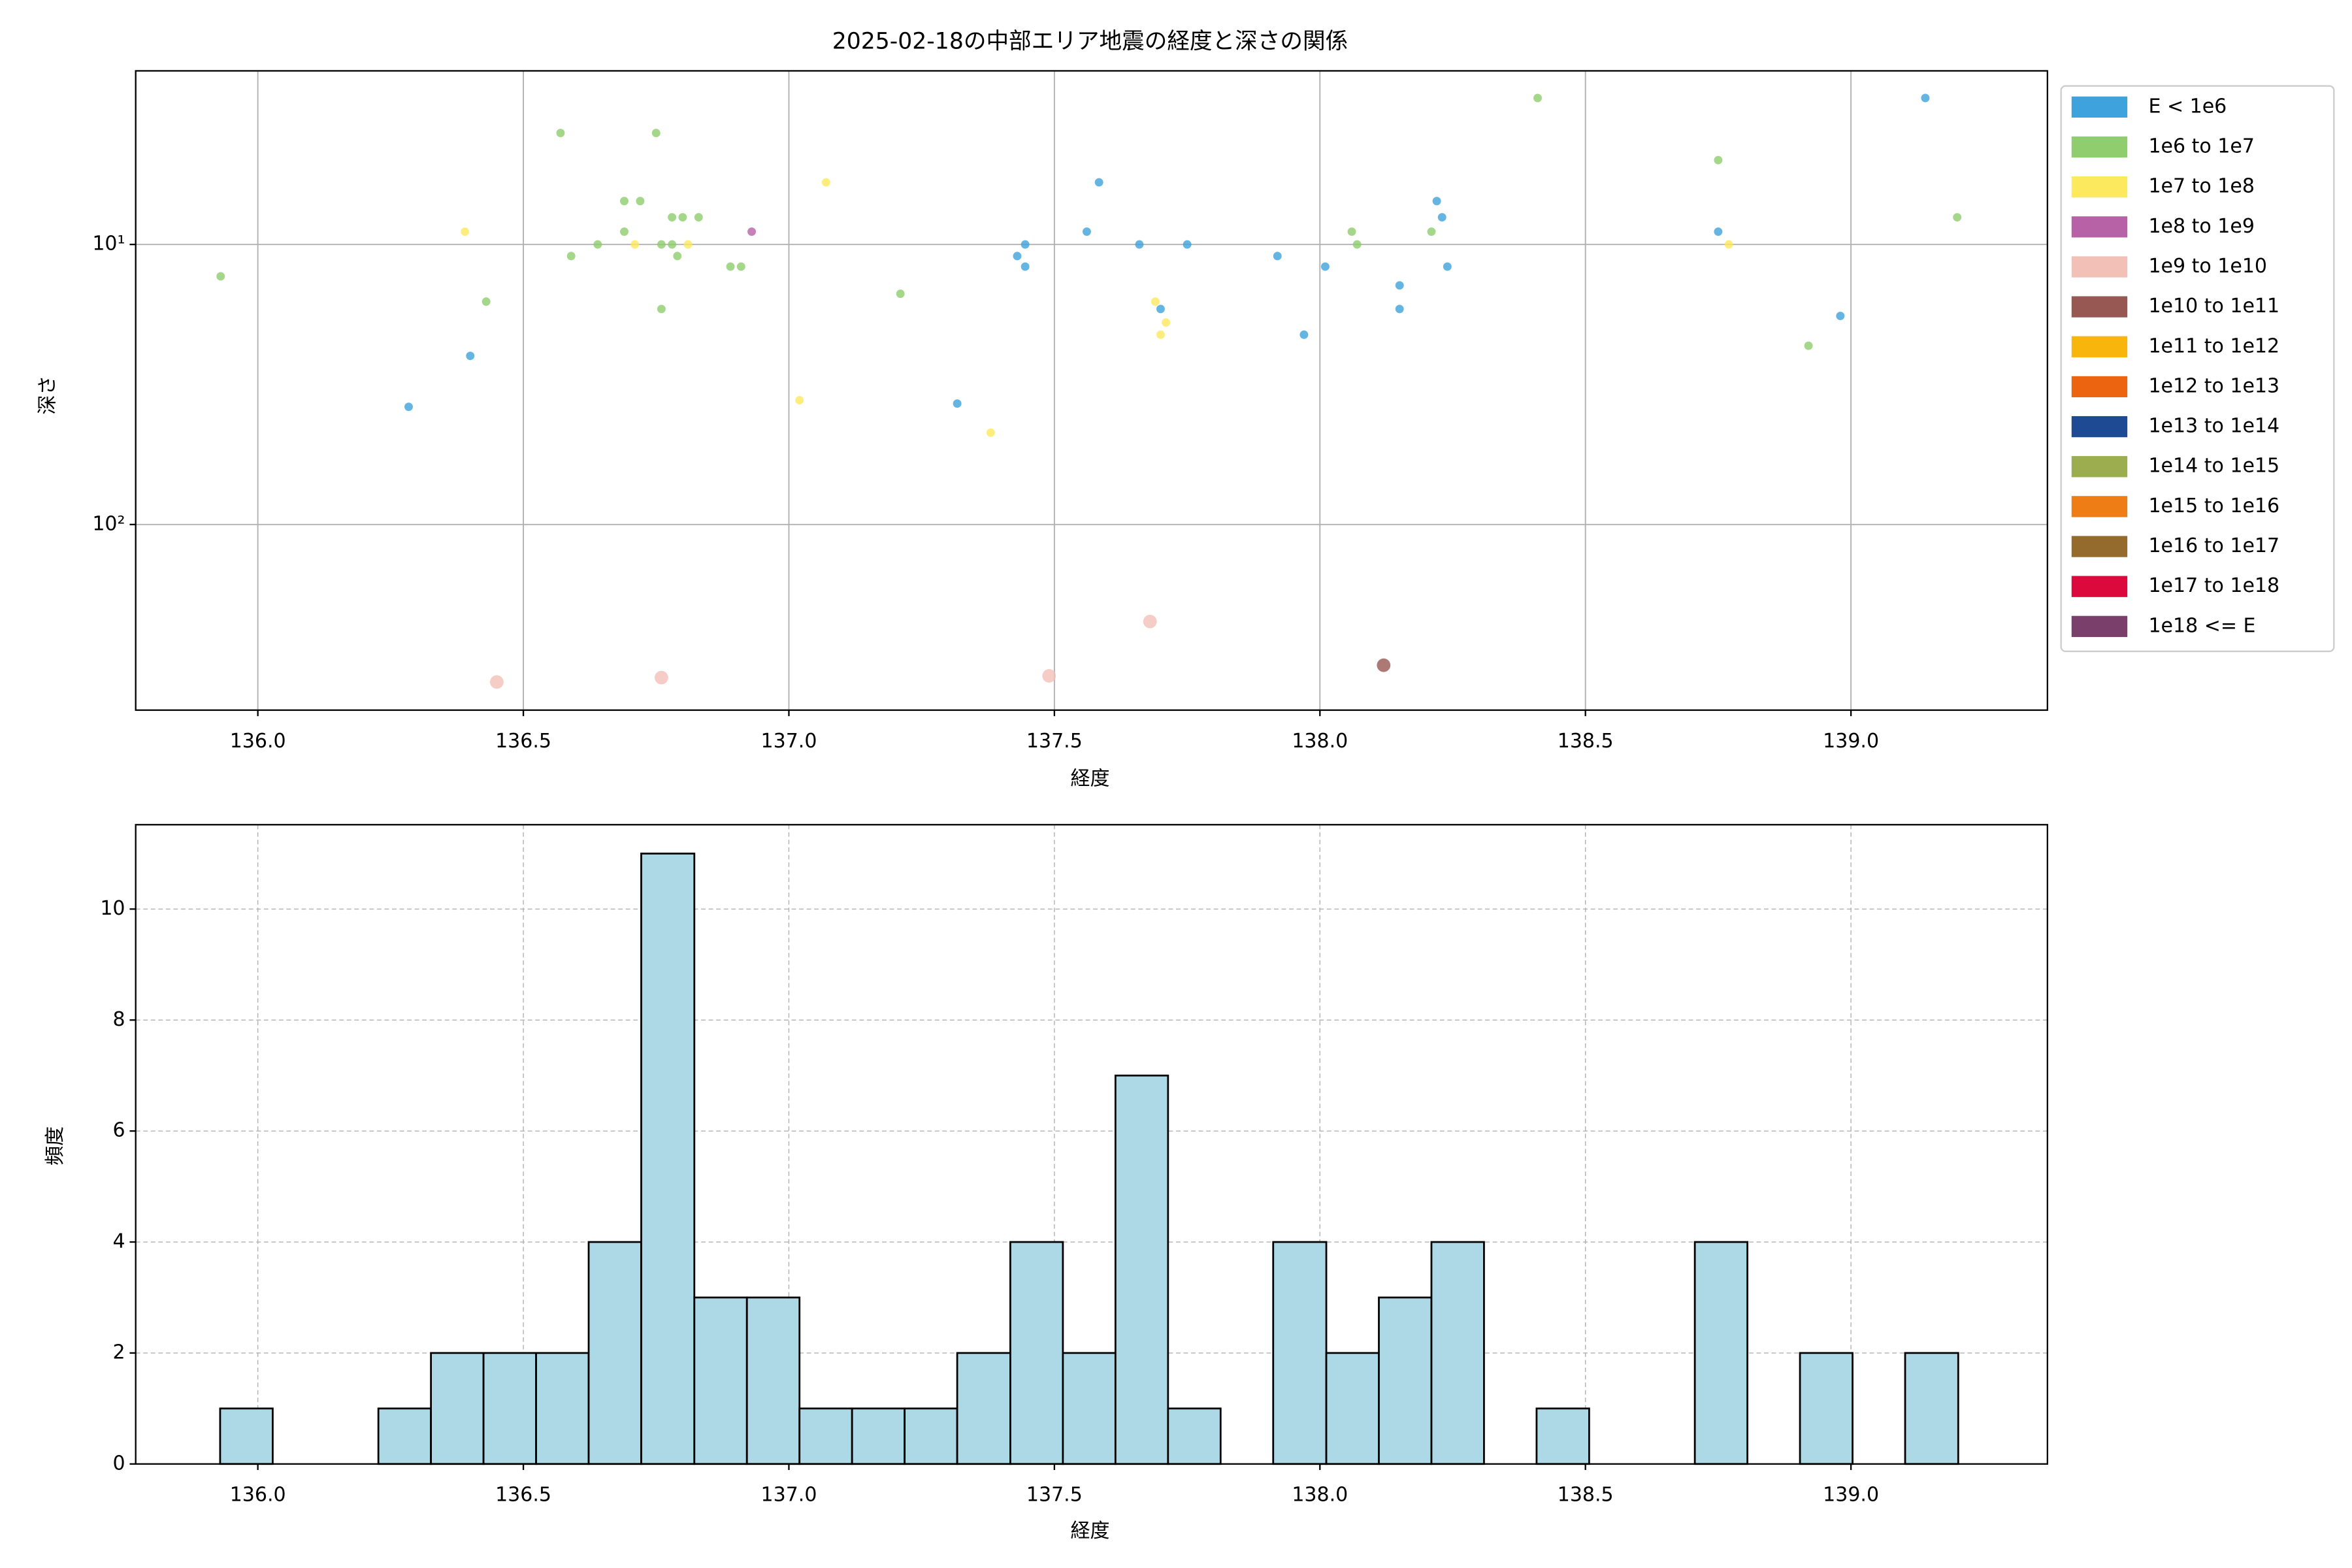  I want to click on x-tick-label: 137.5, so click(1054, 741).